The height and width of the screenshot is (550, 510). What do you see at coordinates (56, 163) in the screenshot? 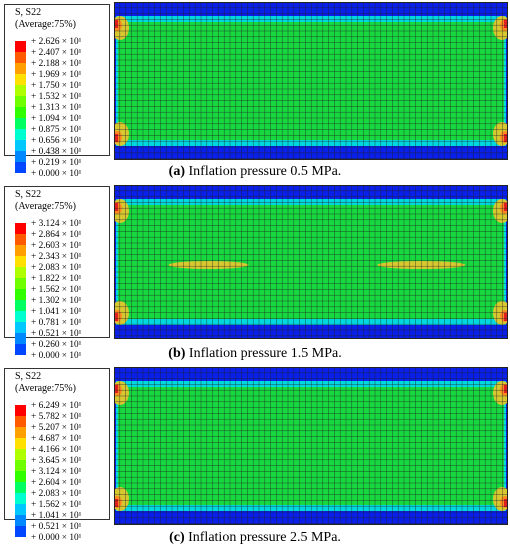
I see `legend-value: + 0.219 × 10¹` at bounding box center [56, 163].